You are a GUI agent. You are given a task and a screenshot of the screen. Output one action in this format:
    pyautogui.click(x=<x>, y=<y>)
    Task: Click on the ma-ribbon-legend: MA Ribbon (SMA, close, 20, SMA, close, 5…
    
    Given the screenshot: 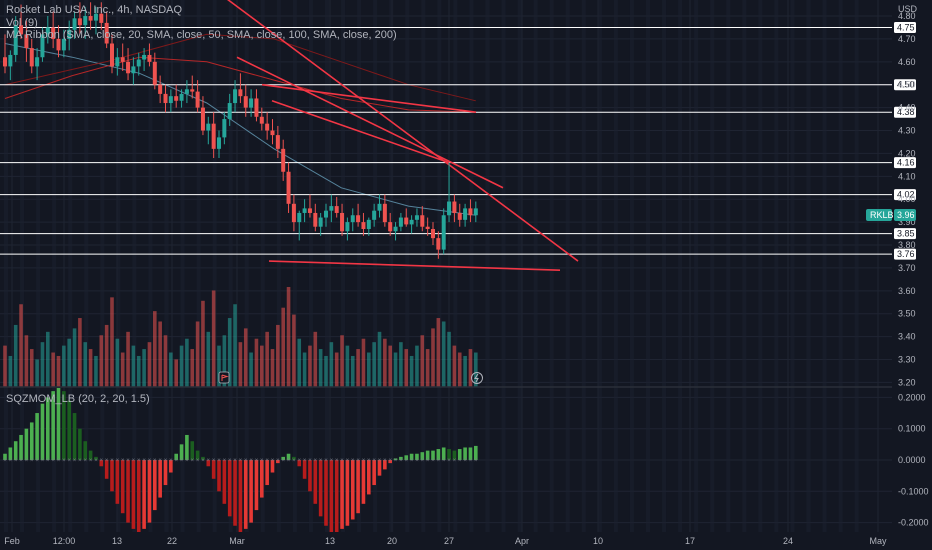 What is the action you would take?
    pyautogui.click(x=201, y=35)
    